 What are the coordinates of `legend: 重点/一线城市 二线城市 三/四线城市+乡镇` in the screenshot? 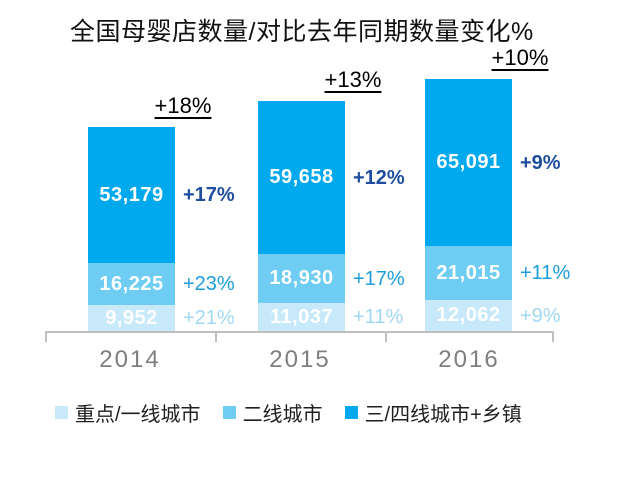 It's located at (288, 412).